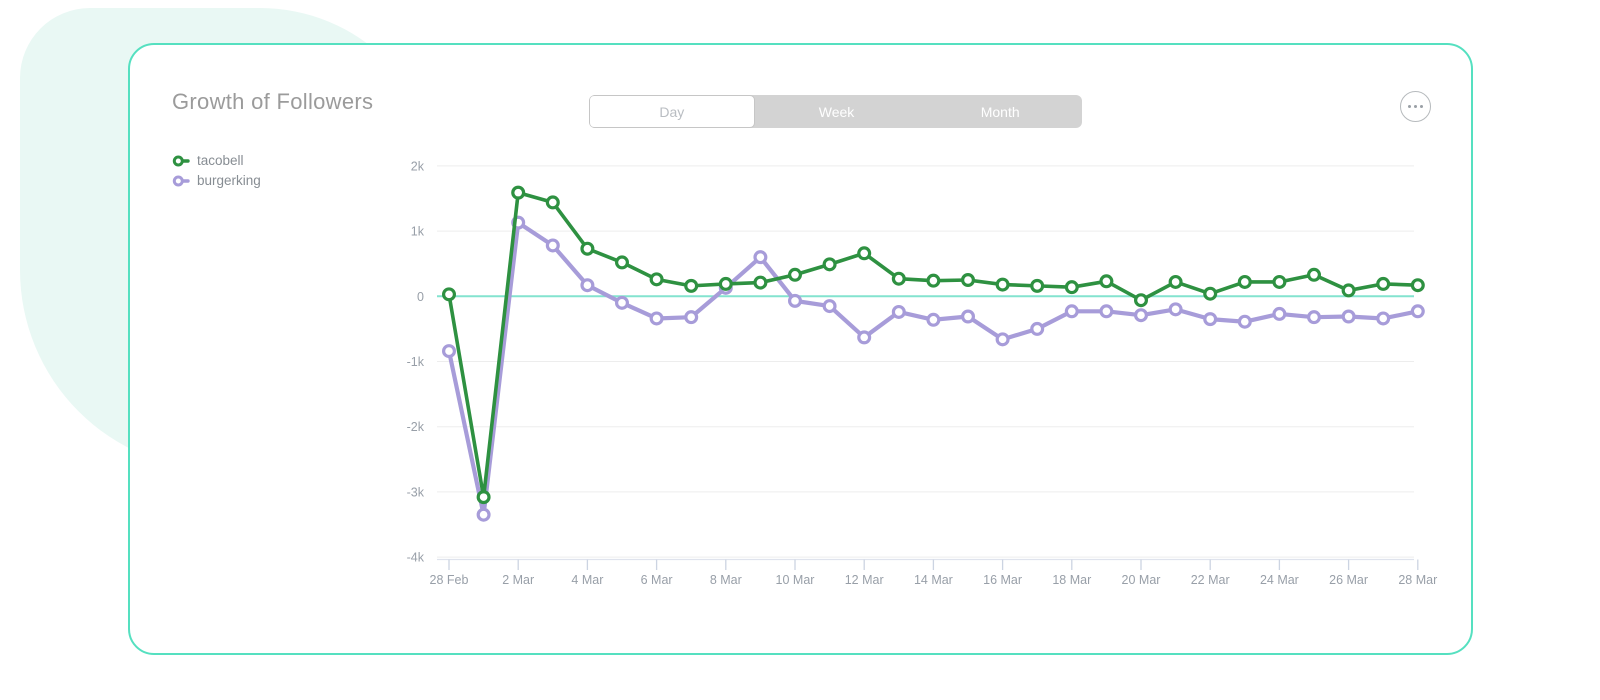 The image size is (1600, 700). Describe the element at coordinates (587, 580) in the screenshot. I see `svg-text: 4 Mar` at that location.